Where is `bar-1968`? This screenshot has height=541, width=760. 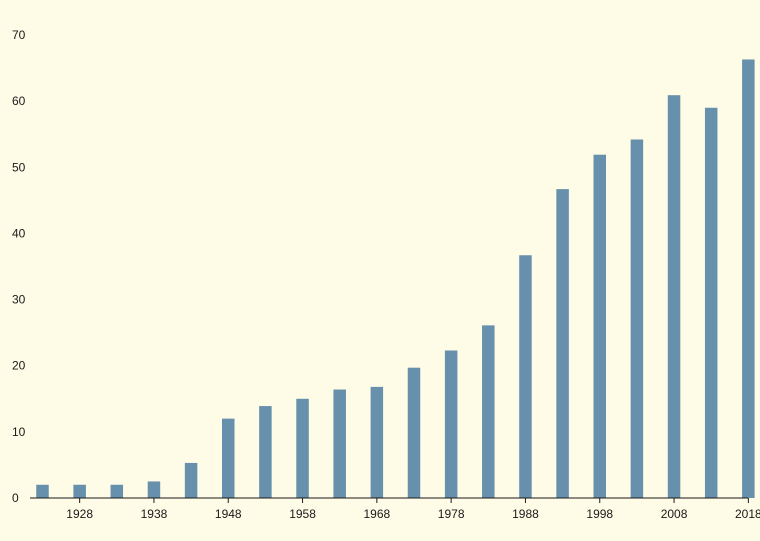
bar-1968 is located at coordinates (377, 442).